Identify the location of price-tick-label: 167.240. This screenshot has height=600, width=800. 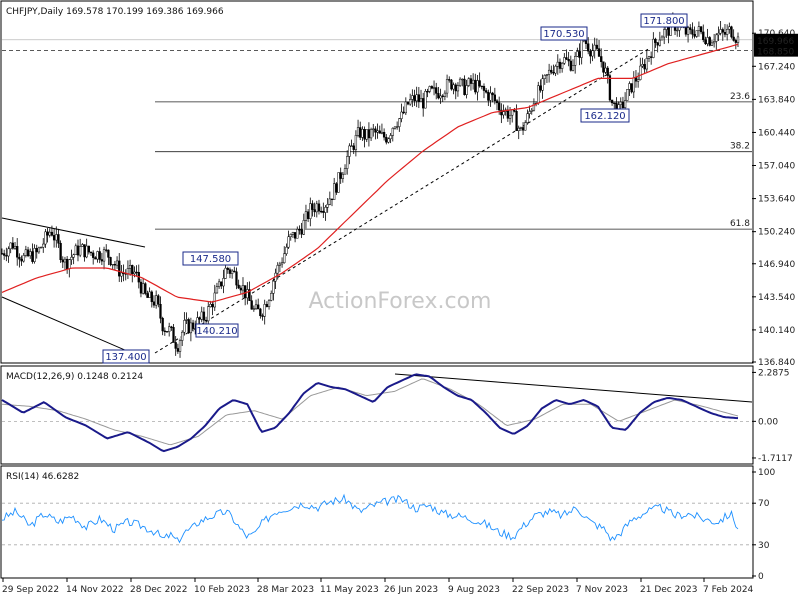
(776, 67).